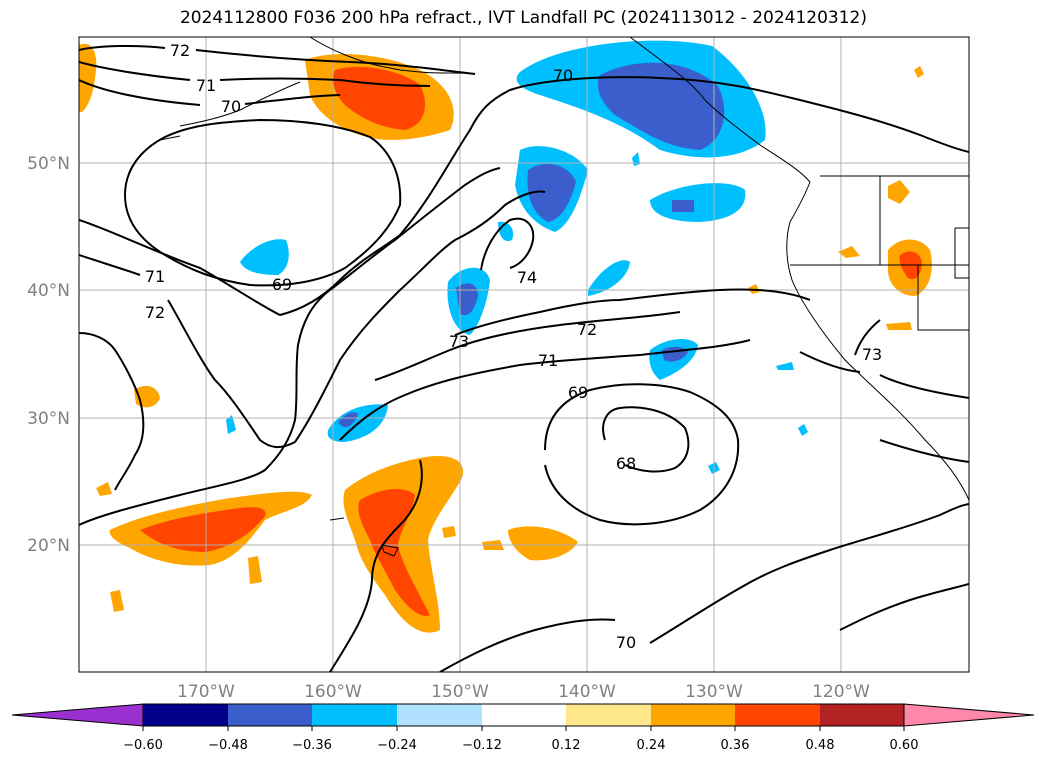 The width and height of the screenshot is (1047, 765). I want to click on colorbar-tick-label: −0.24, so click(397, 745).